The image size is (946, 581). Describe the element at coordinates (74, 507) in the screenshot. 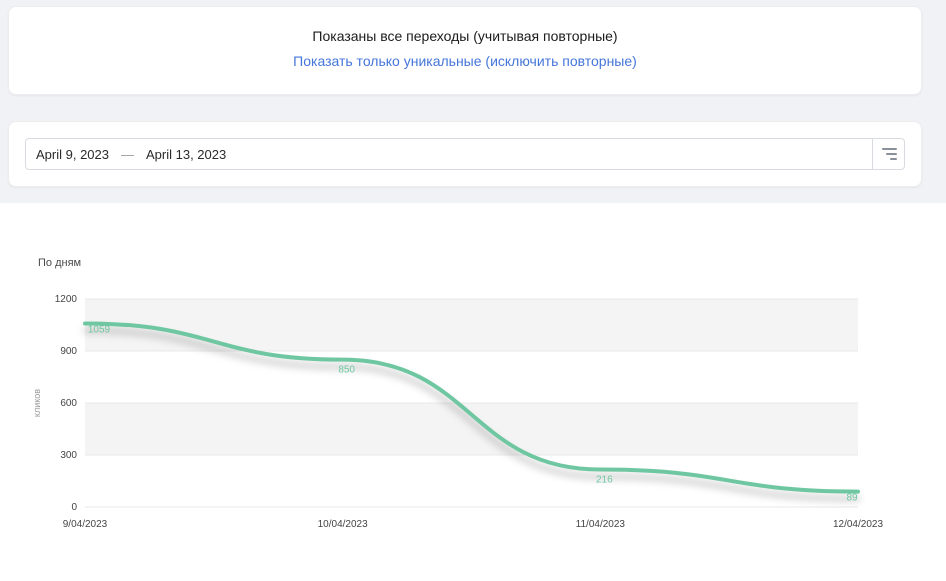

I see `y-tick-label: 0` at that location.